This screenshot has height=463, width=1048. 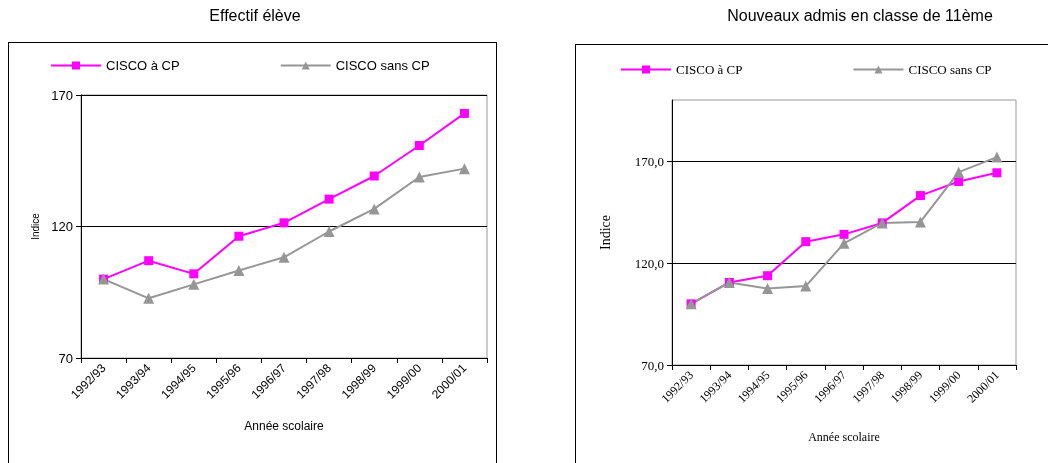 What do you see at coordinates (652, 365) in the screenshot?
I see `y-tick-label: 70,0` at bounding box center [652, 365].